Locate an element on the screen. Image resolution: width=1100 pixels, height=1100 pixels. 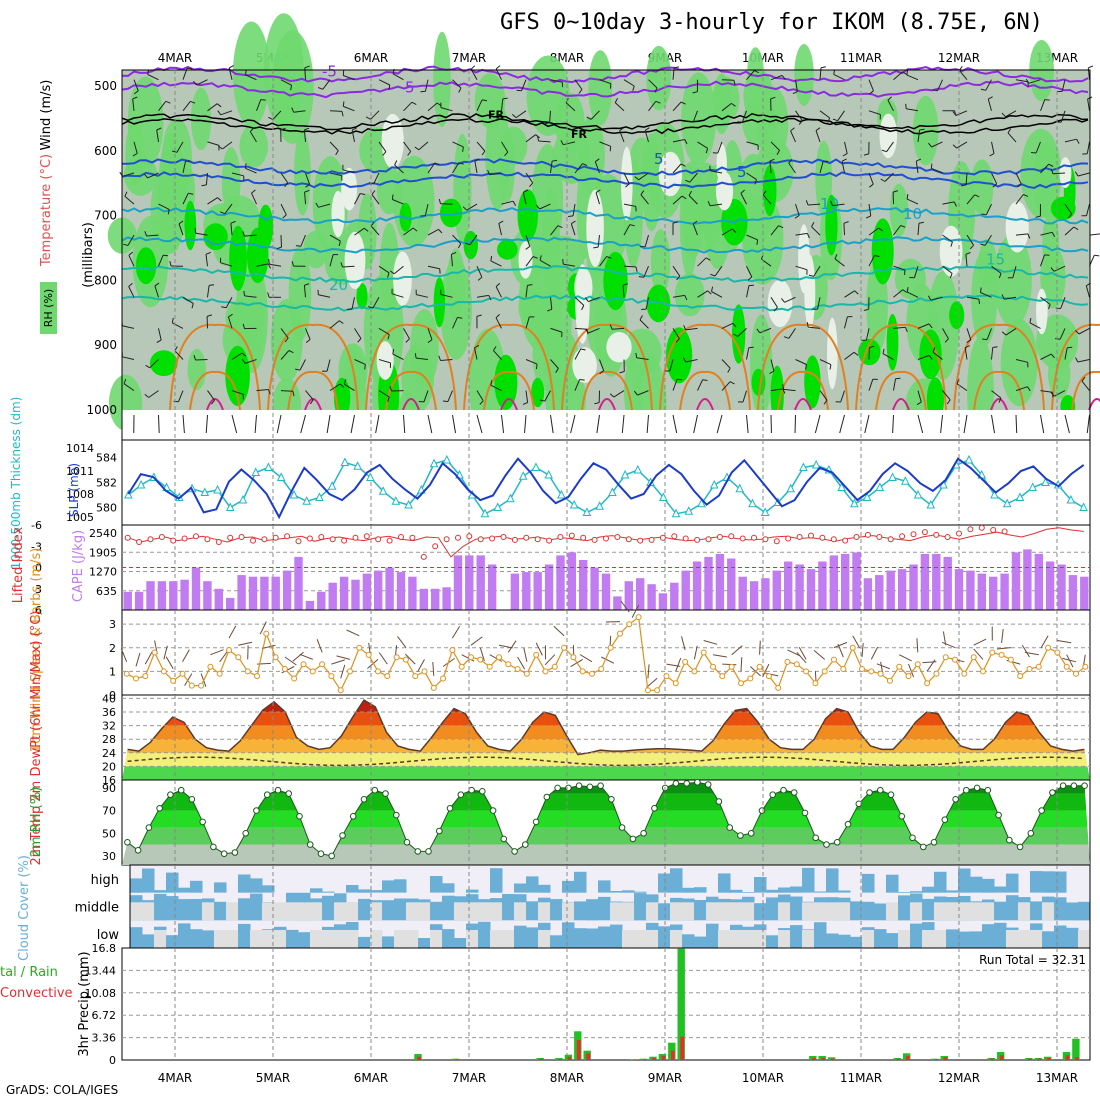
wind-tick: 2 is located at coordinates (112, 648).